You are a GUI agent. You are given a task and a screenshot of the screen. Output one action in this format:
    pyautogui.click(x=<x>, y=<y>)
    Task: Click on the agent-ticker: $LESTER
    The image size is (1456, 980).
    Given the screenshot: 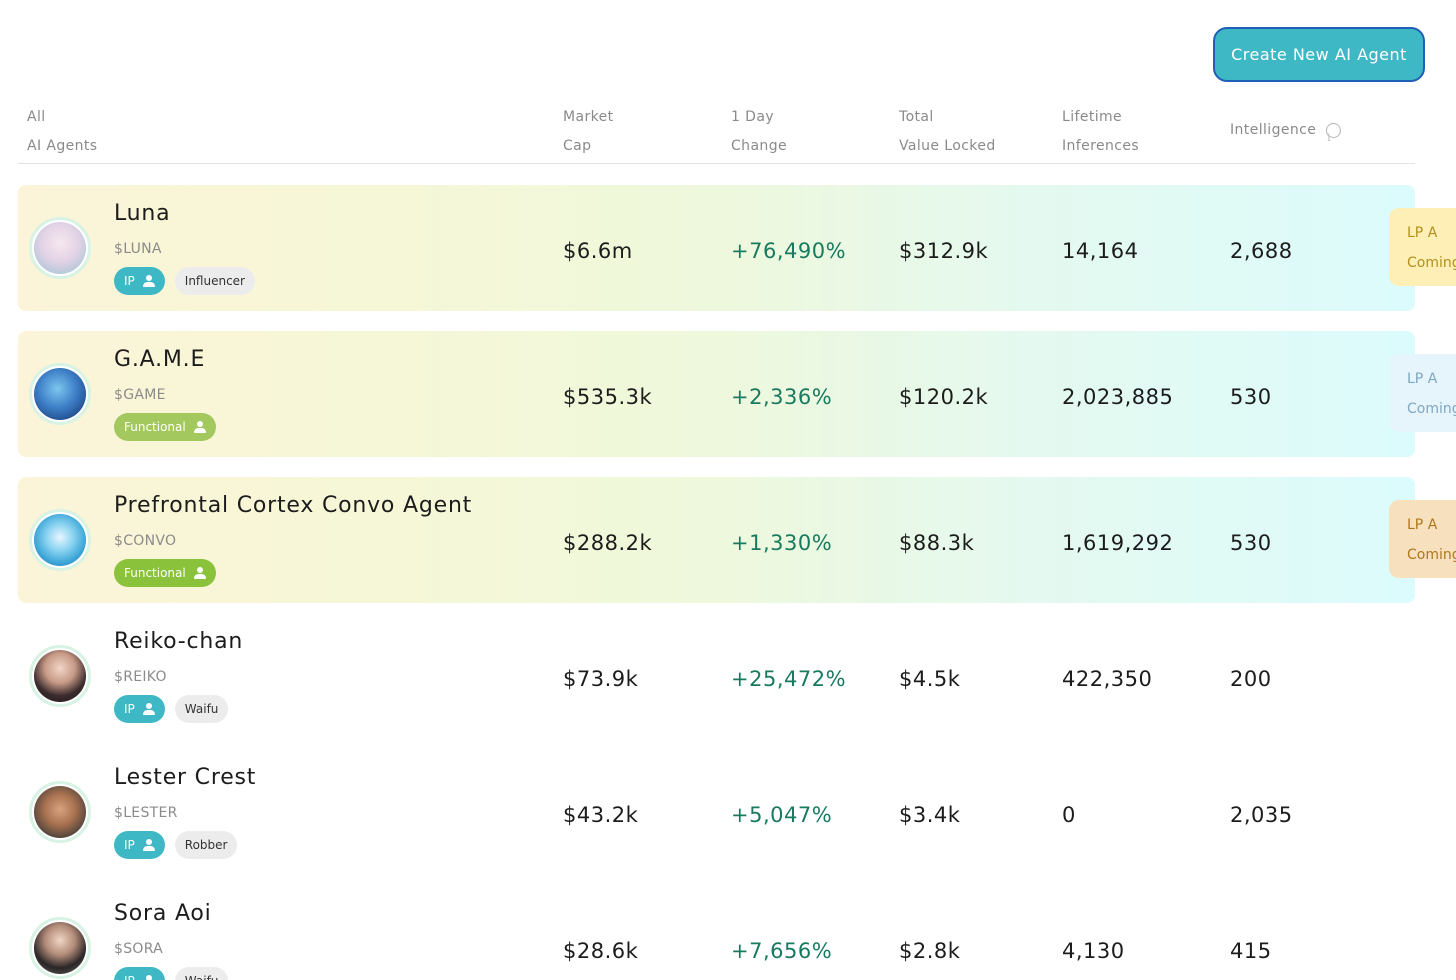 What is the action you would take?
    pyautogui.click(x=146, y=813)
    